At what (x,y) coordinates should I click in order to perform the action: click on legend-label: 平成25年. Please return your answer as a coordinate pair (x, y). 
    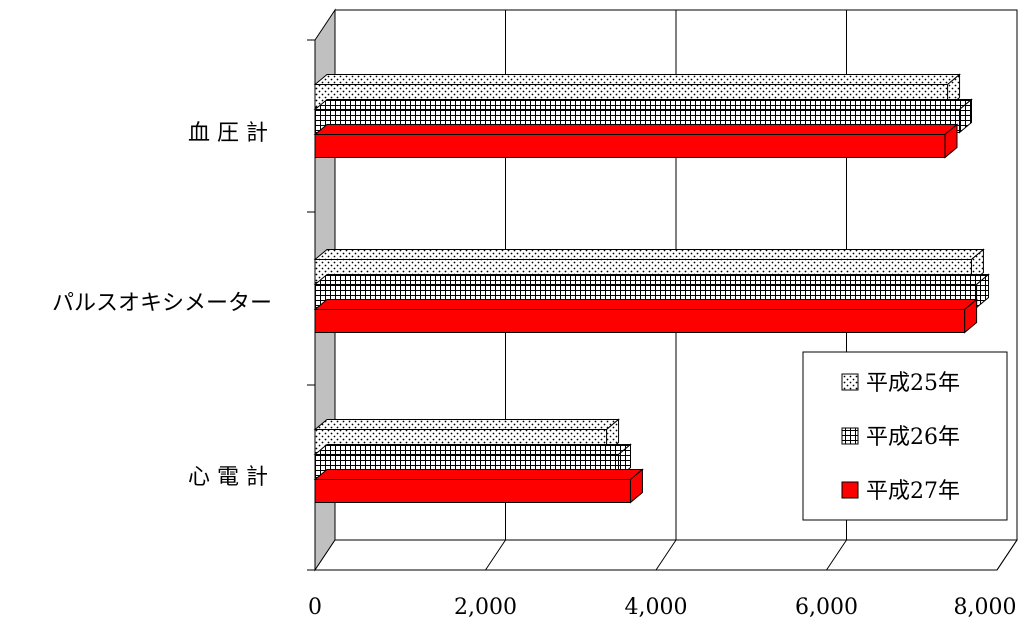
    Looking at the image, I should click on (913, 383).